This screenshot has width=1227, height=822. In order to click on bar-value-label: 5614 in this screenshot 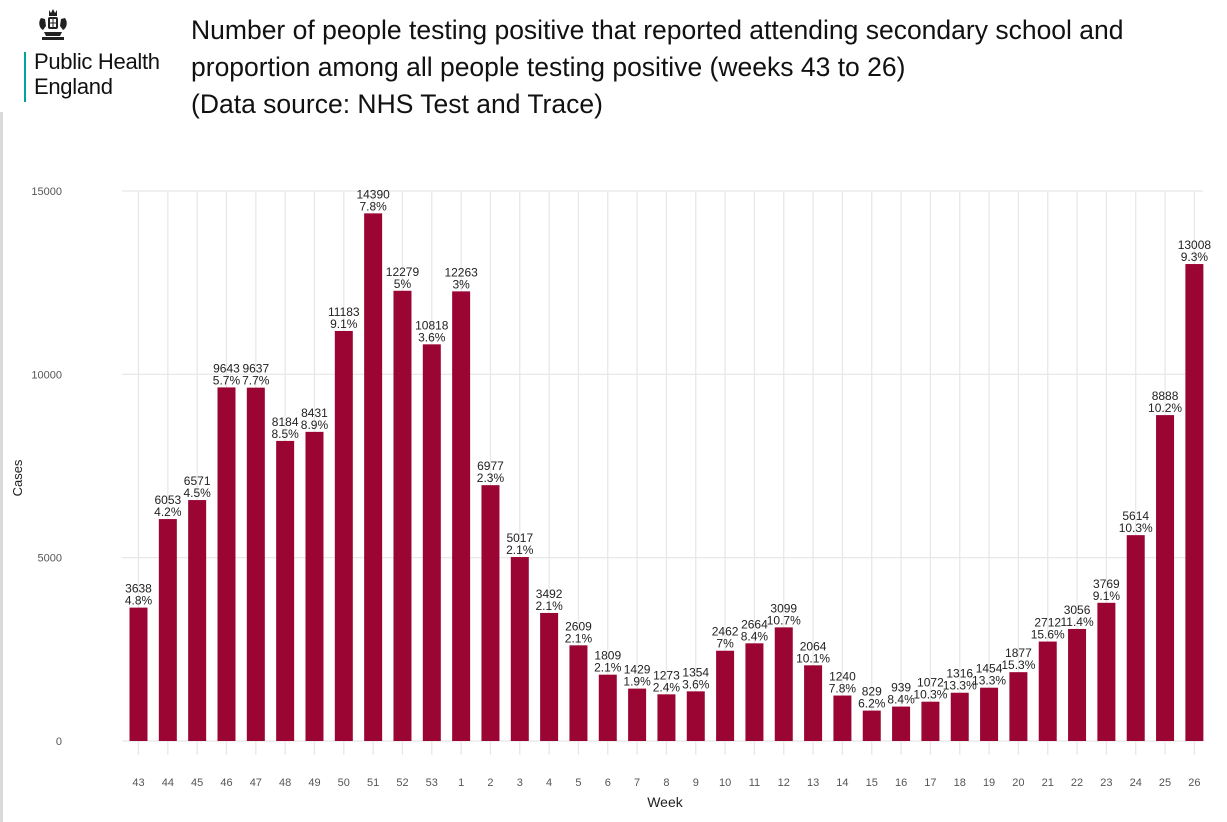, I will do `click(1135, 516)`.